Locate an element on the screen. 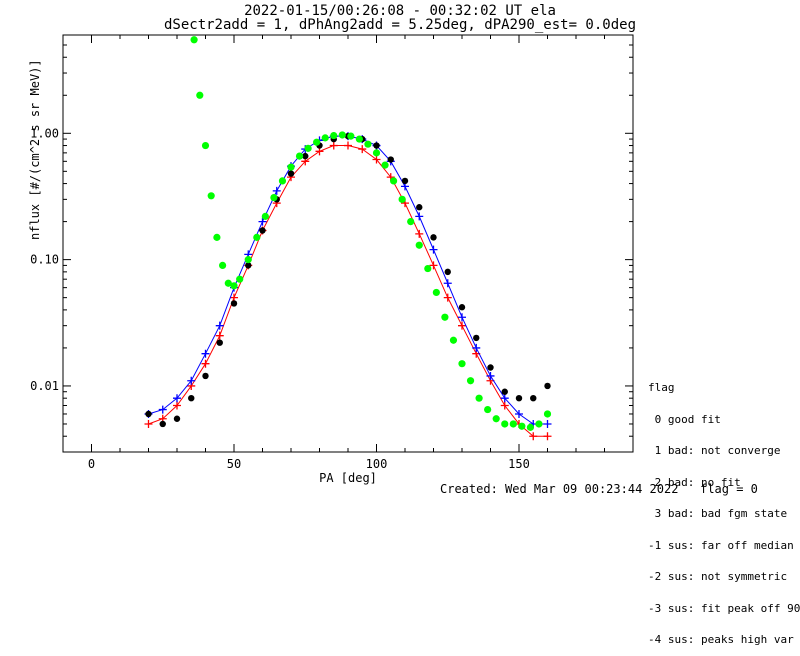  x-tick-label: 0 is located at coordinates (91, 464).